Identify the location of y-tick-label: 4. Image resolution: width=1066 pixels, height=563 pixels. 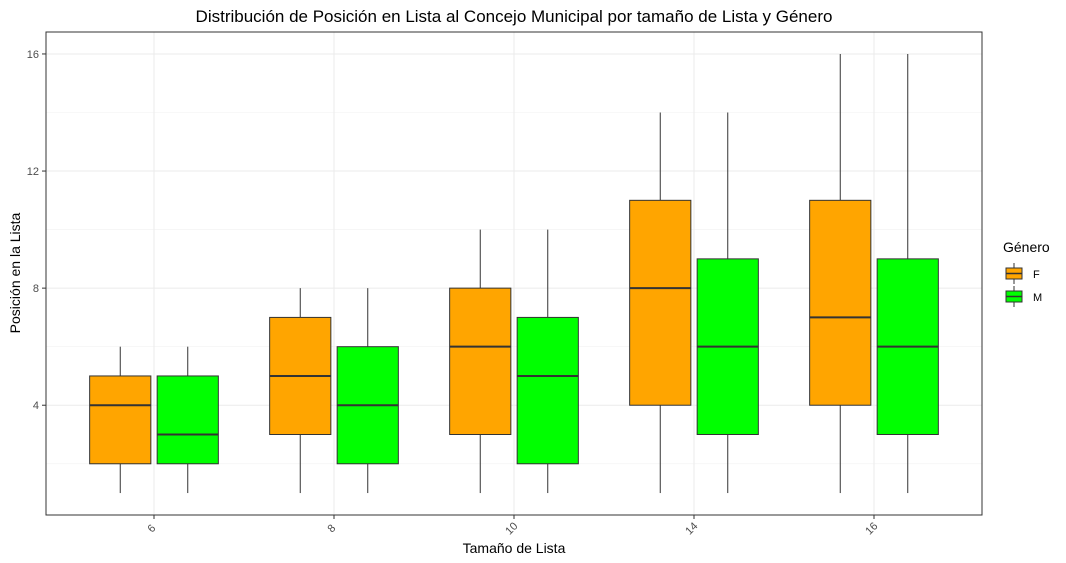
(36, 406).